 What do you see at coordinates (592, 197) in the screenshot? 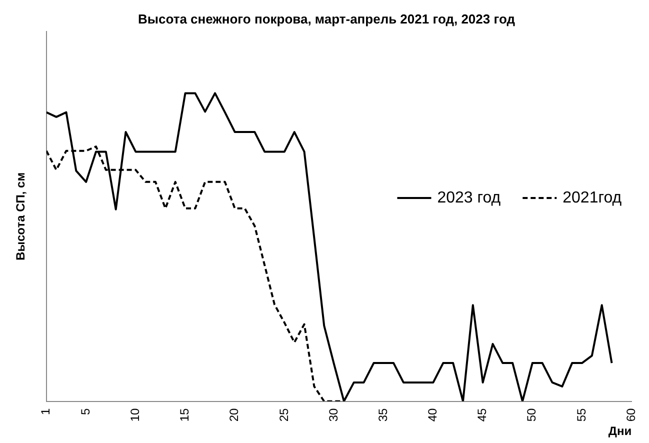
I see `legend-label: 2021год` at bounding box center [592, 197].